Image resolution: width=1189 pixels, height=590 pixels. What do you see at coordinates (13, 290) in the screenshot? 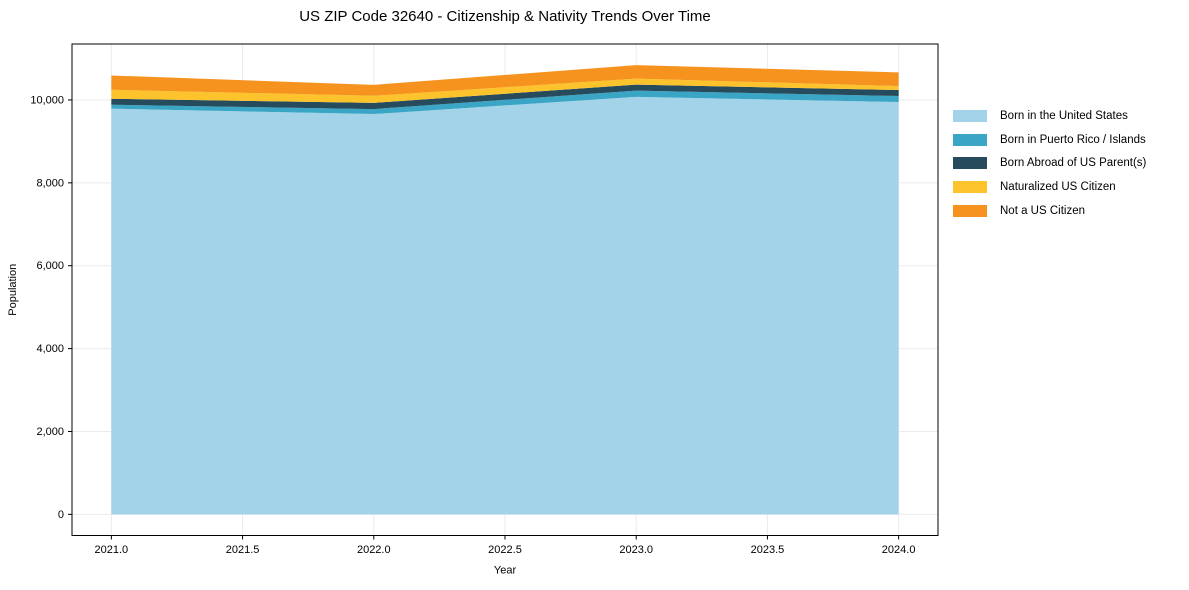
I see `y-axis-label: Population` at bounding box center [13, 290].